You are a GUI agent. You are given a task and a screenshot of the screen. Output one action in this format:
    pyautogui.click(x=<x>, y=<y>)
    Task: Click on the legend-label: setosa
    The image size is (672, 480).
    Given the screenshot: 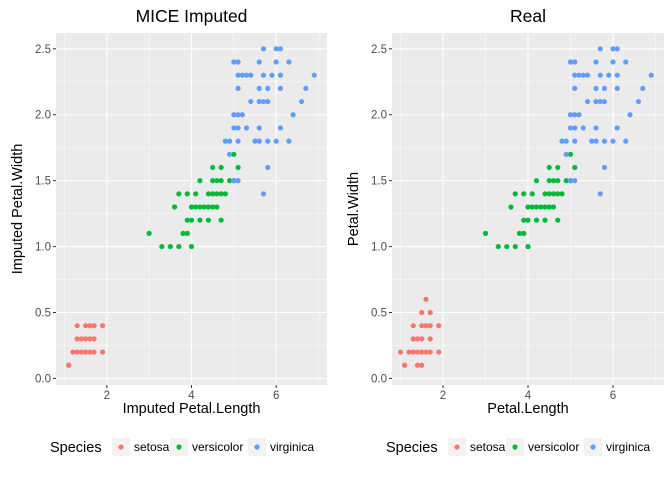 What is the action you would take?
    pyautogui.click(x=488, y=447)
    